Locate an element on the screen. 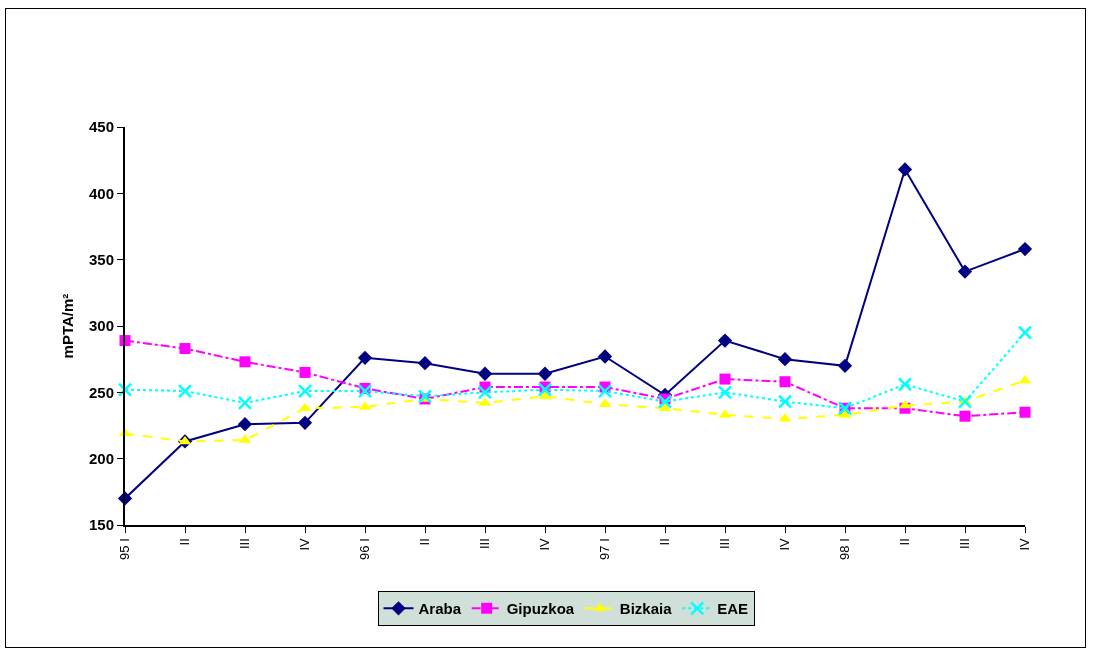 The width and height of the screenshot is (1093, 651). legend-label: Bizkaia is located at coordinates (646, 609).